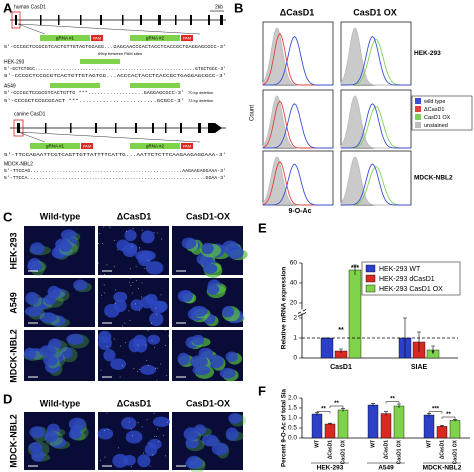 The width and height of the screenshot is (474, 472). Describe the element at coordinates (253, 113) in the screenshot. I see `axis-label: Count` at that location.